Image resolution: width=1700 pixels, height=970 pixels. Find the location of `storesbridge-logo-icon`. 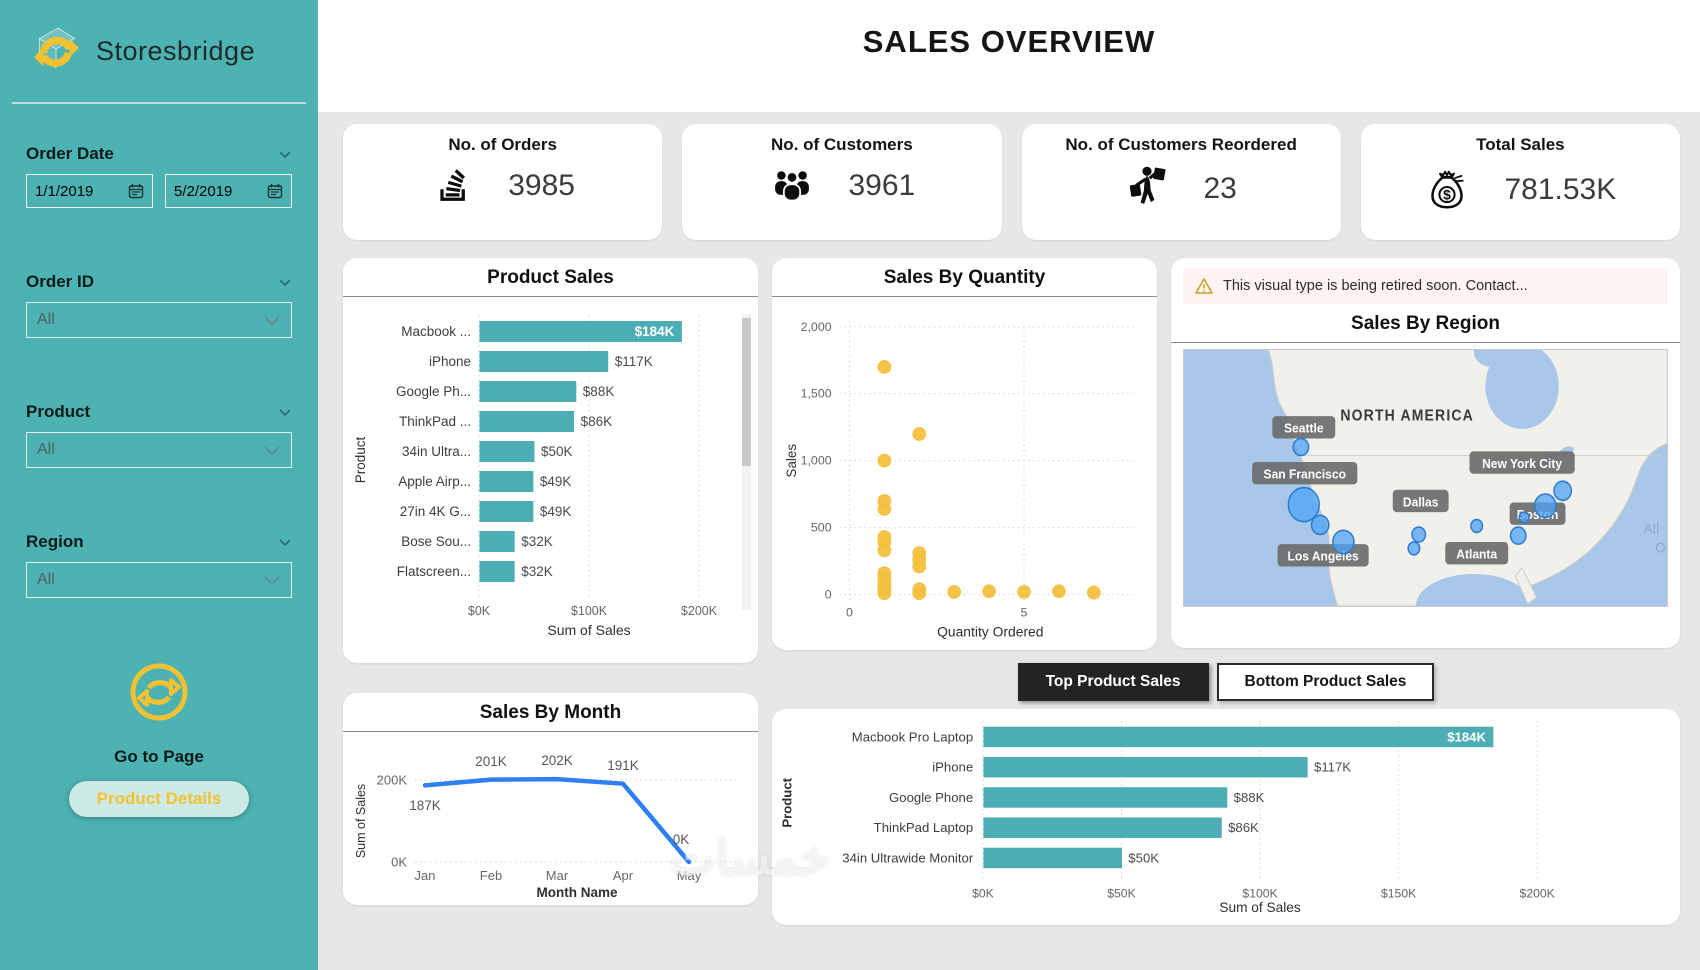

storesbridge-logo-icon is located at coordinates (56, 48).